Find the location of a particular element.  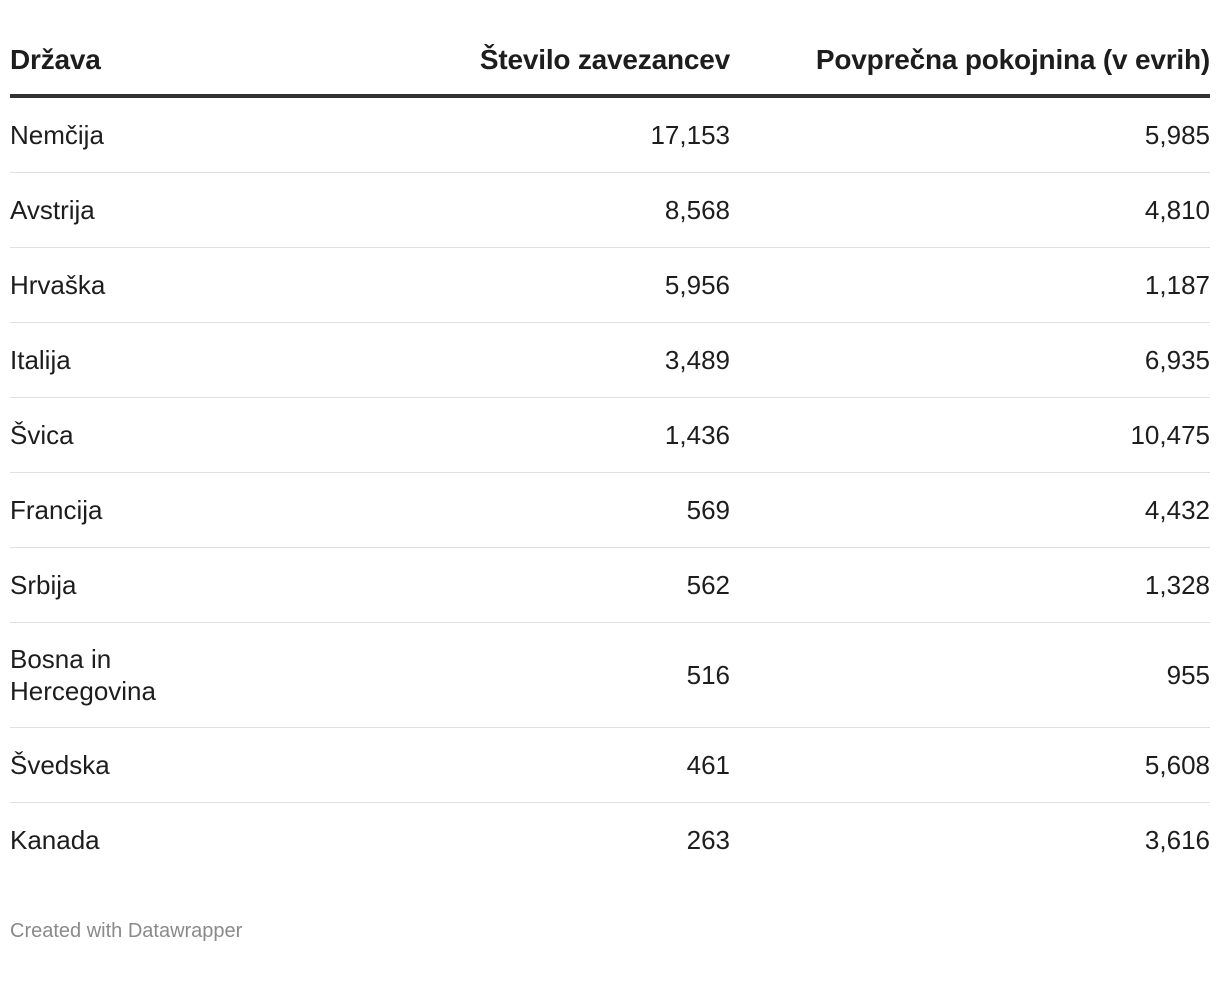

cell-pension: 3,616 is located at coordinates (1177, 839).